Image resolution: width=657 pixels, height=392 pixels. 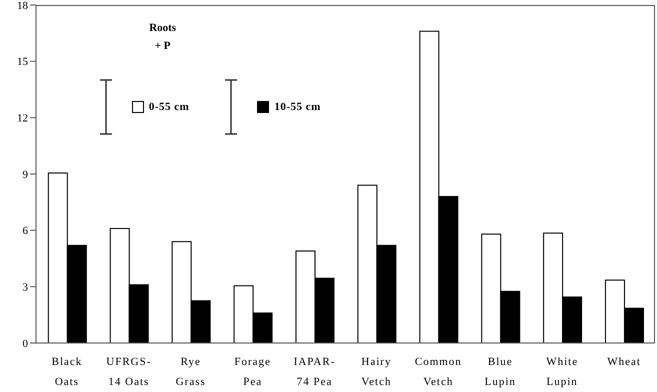 I want to click on x-tick-label: Forage Pea, so click(x=252, y=372).